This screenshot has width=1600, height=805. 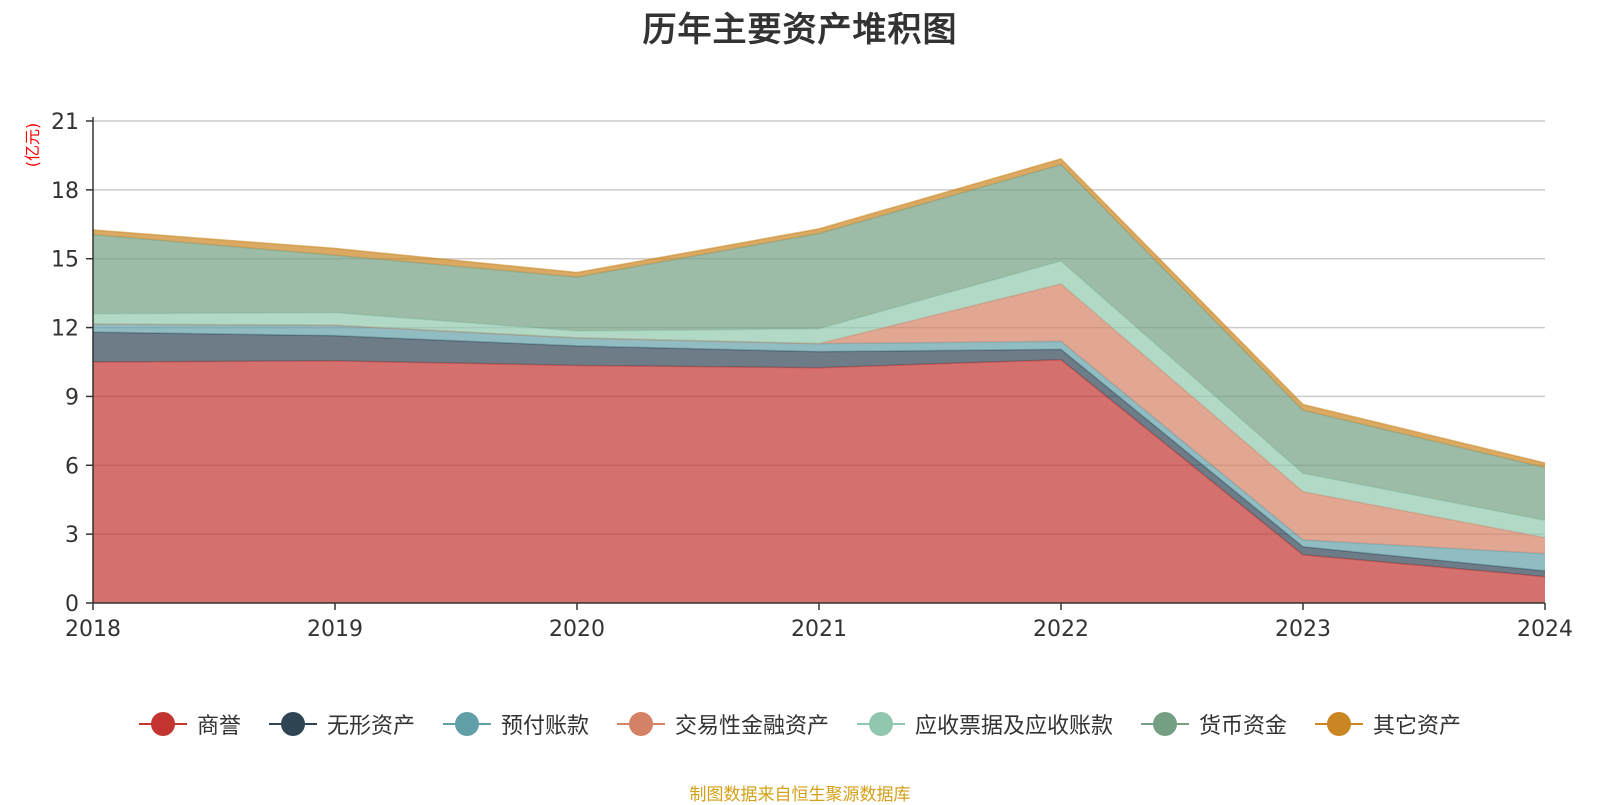 I want to click on x-tick-label: 2019, so click(x=335, y=629).